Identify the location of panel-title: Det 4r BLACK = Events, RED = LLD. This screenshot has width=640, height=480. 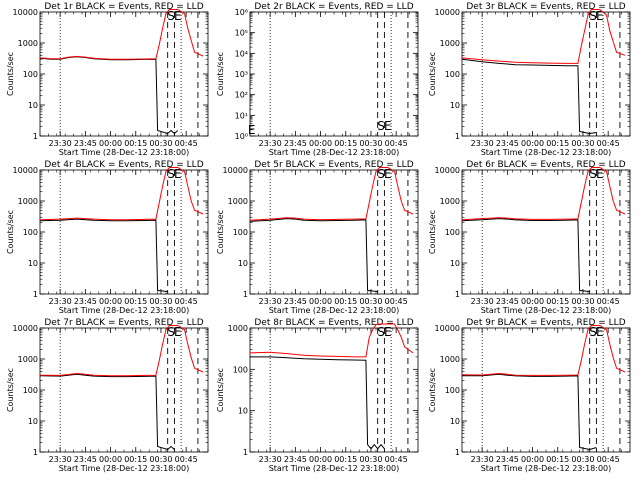
(123, 165).